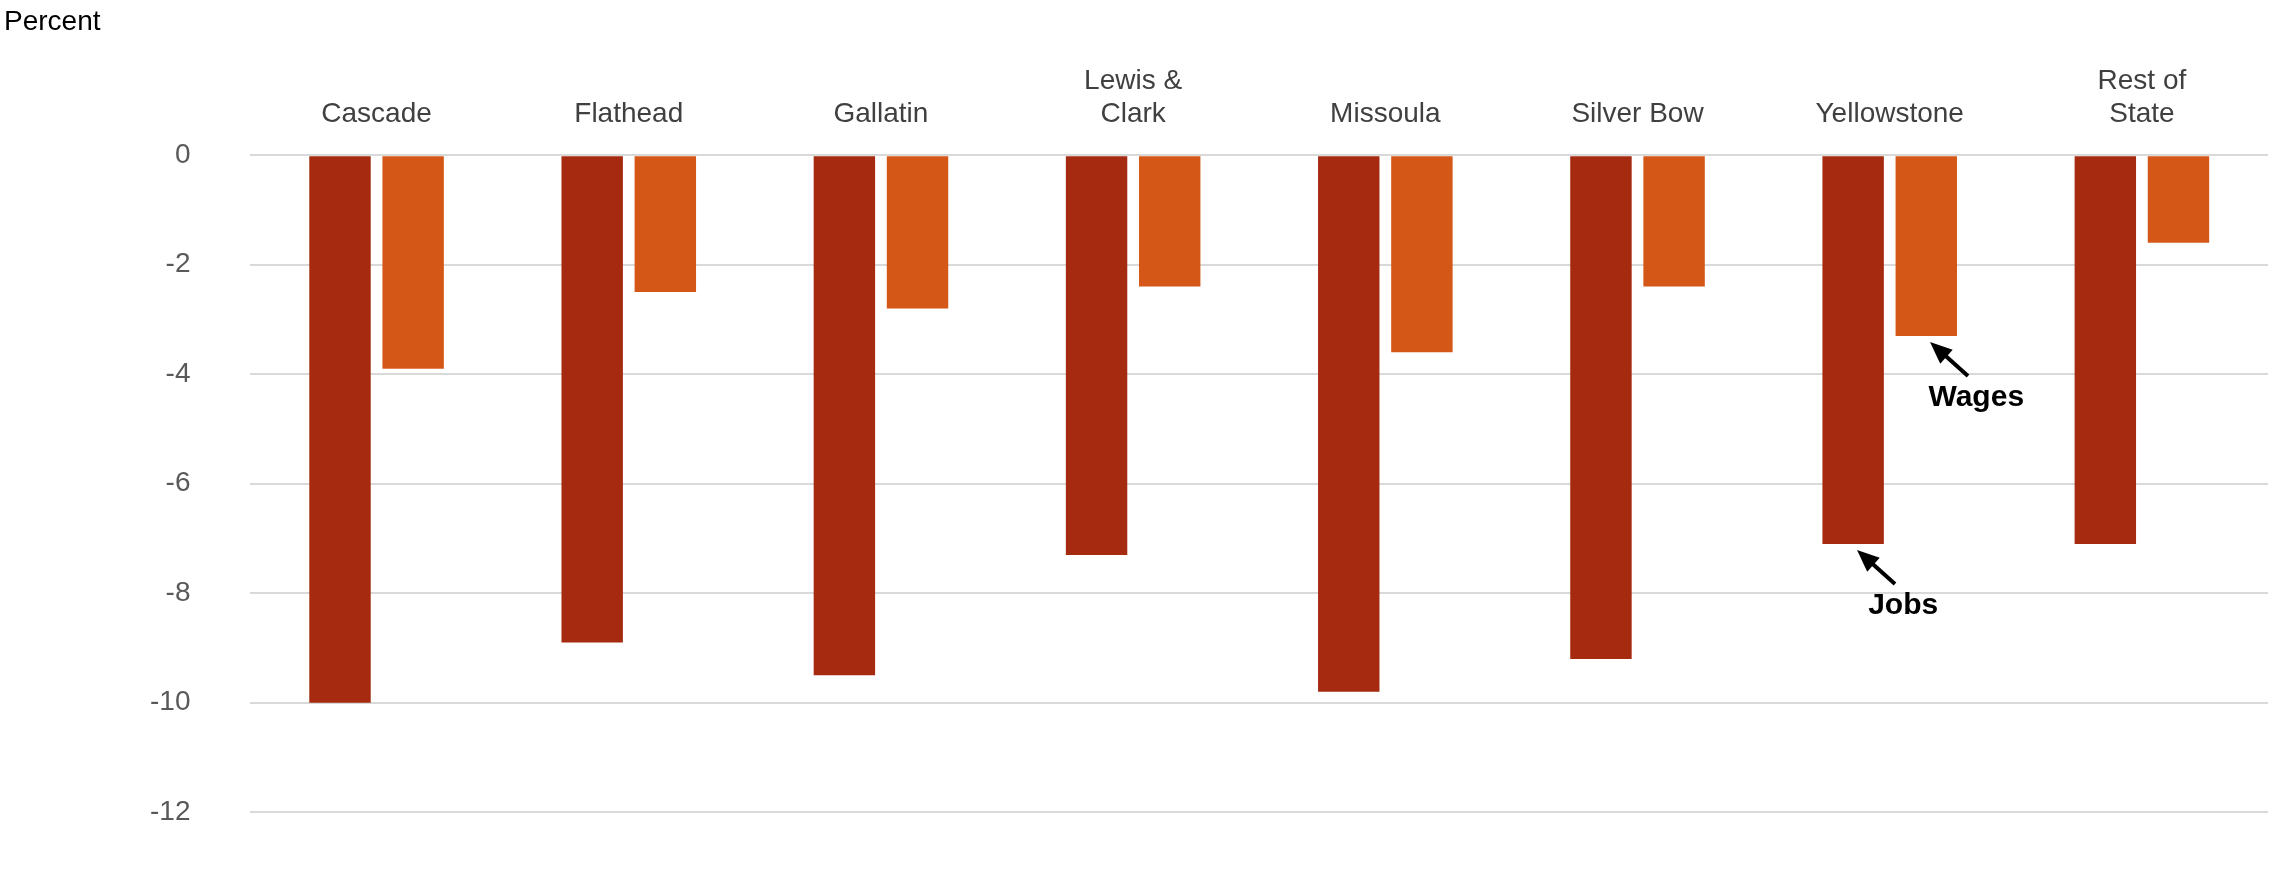 Image resolution: width=2278 pixels, height=889 pixels. I want to click on y-tick-label: -6, so click(178, 482).